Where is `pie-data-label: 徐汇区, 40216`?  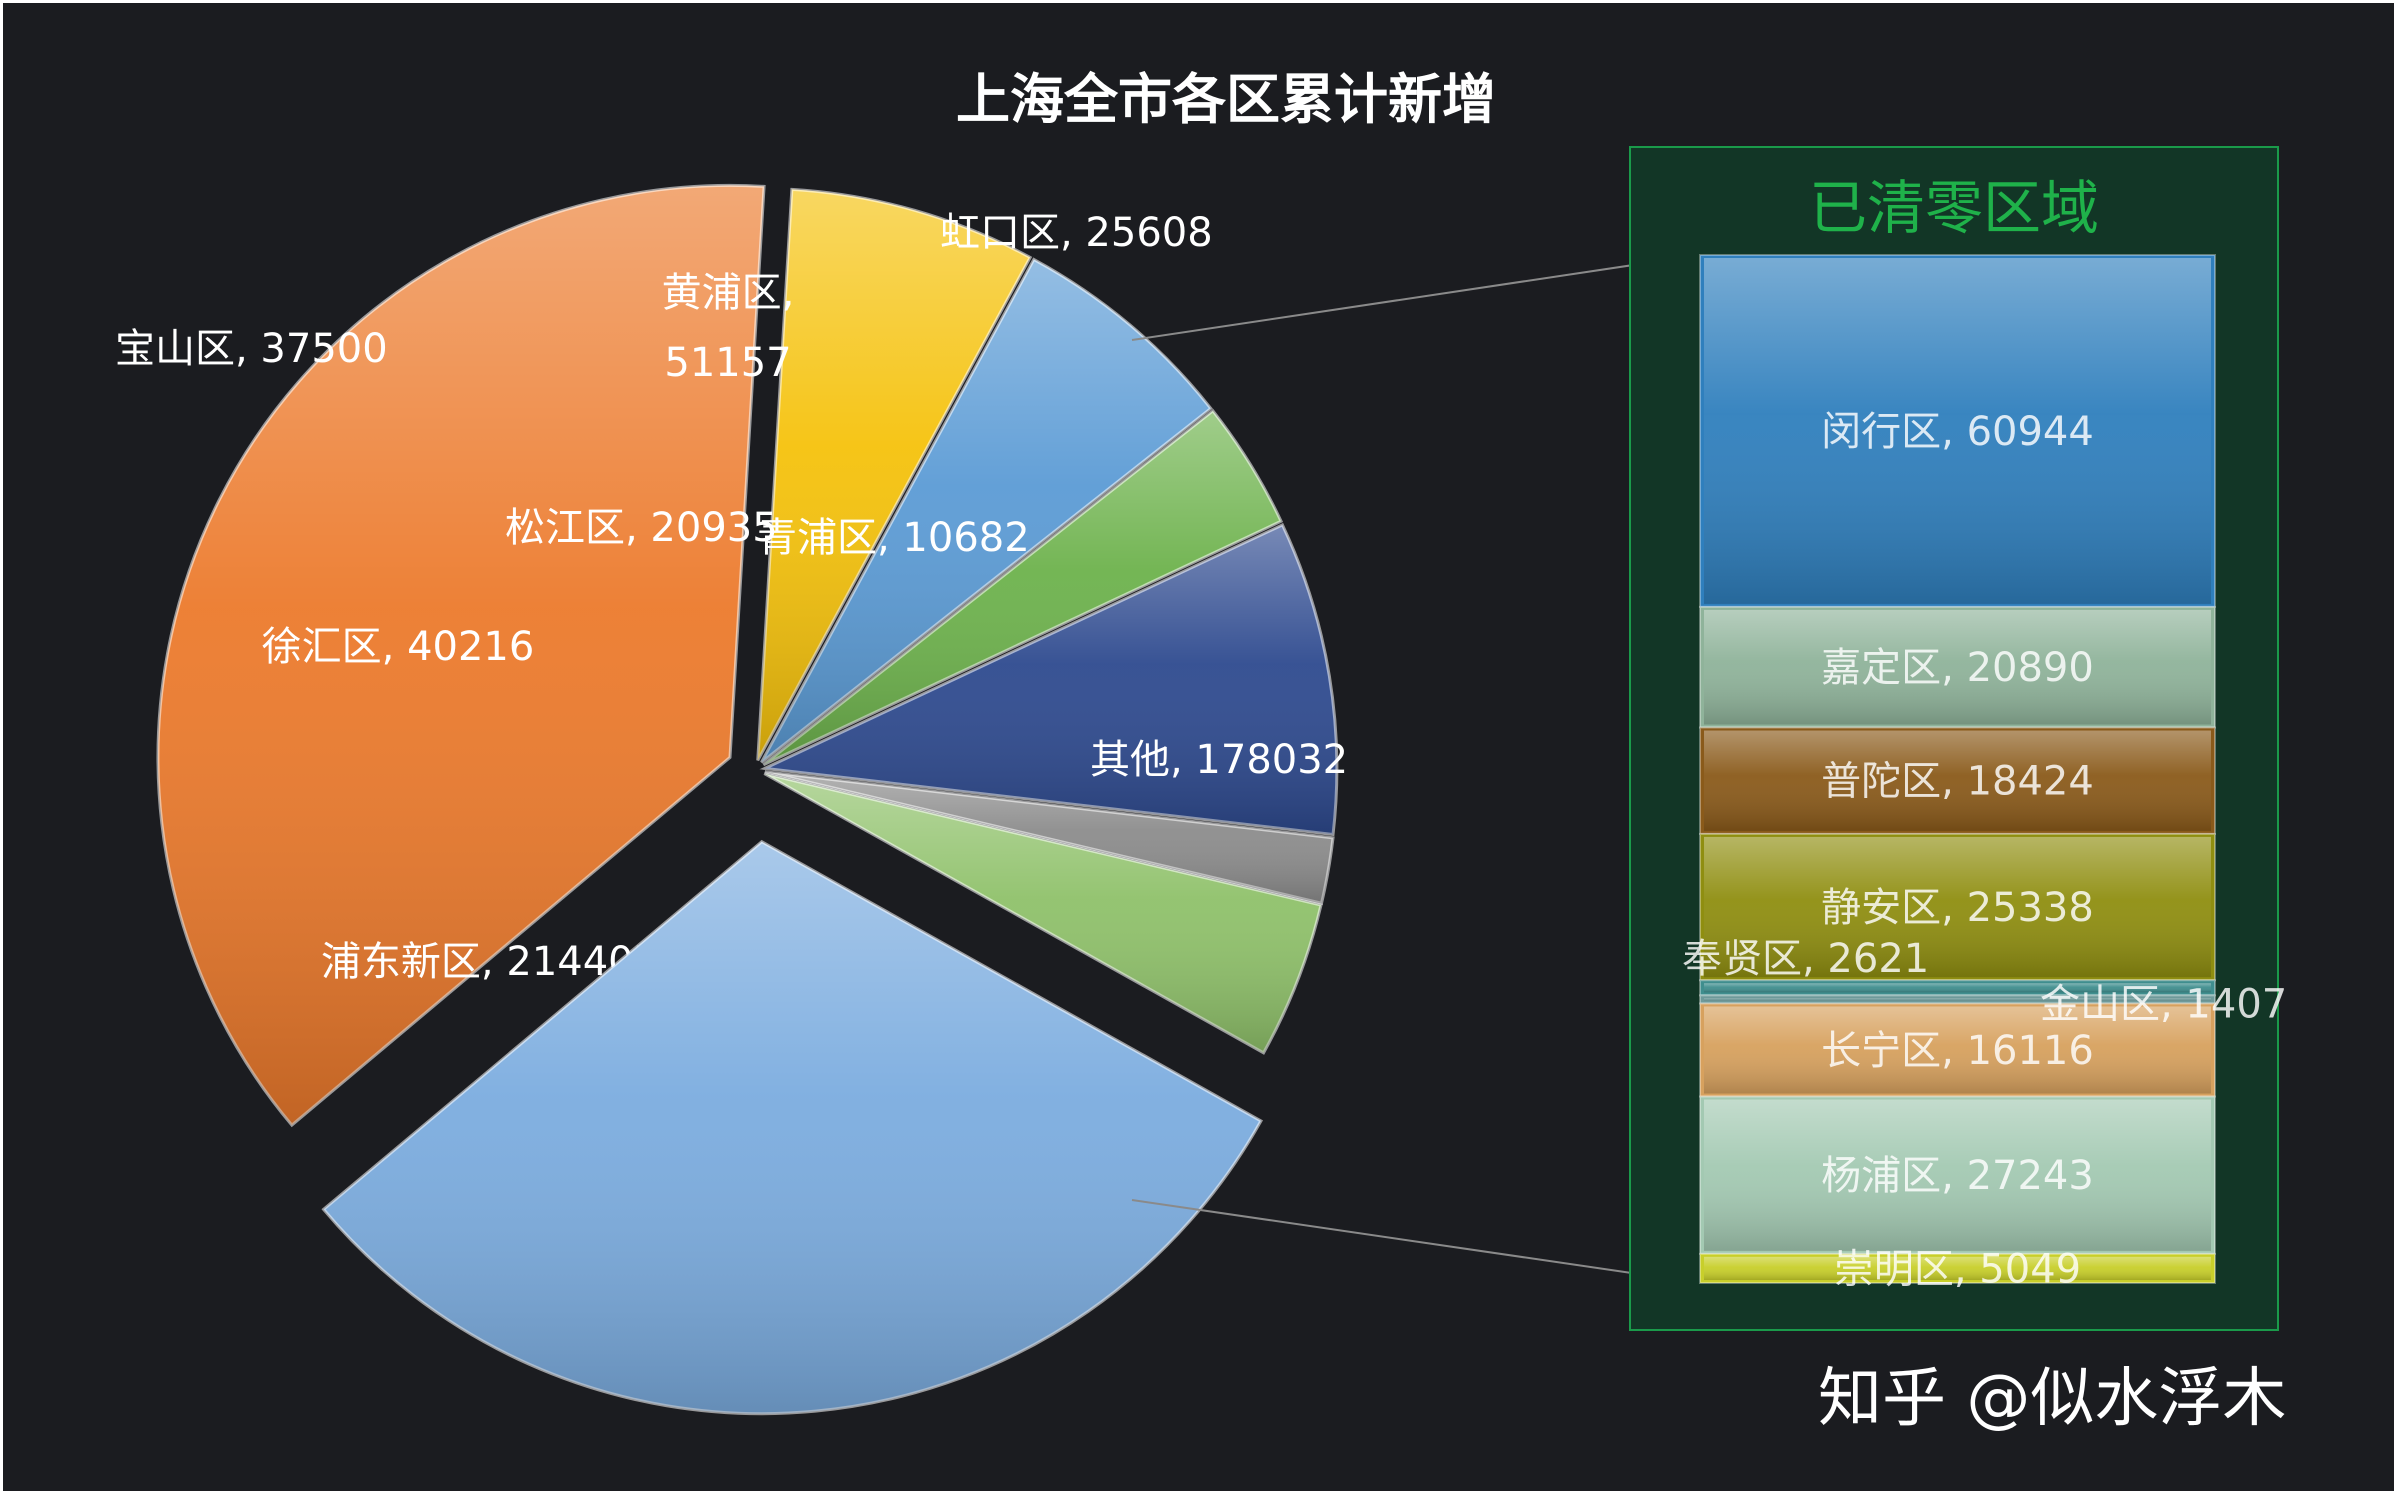 pie-data-label: 徐汇区, 40216 is located at coordinates (398, 647).